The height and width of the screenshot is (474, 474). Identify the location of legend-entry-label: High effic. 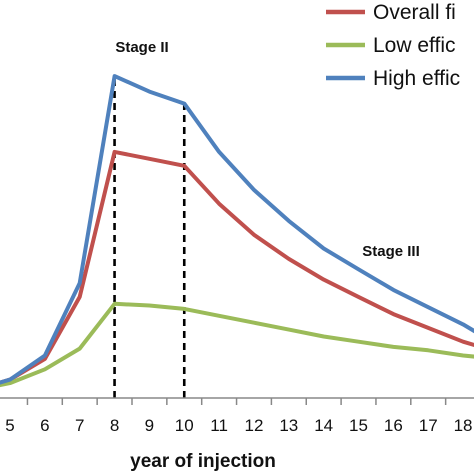
(416, 78).